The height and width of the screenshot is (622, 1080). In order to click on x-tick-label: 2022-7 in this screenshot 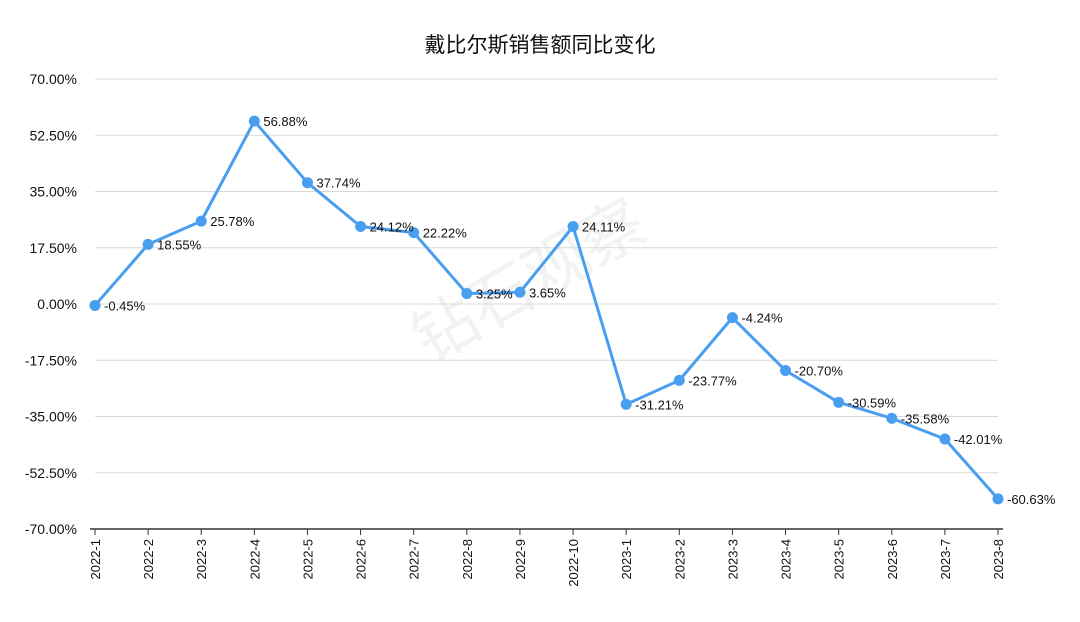, I will do `click(414, 559)`.